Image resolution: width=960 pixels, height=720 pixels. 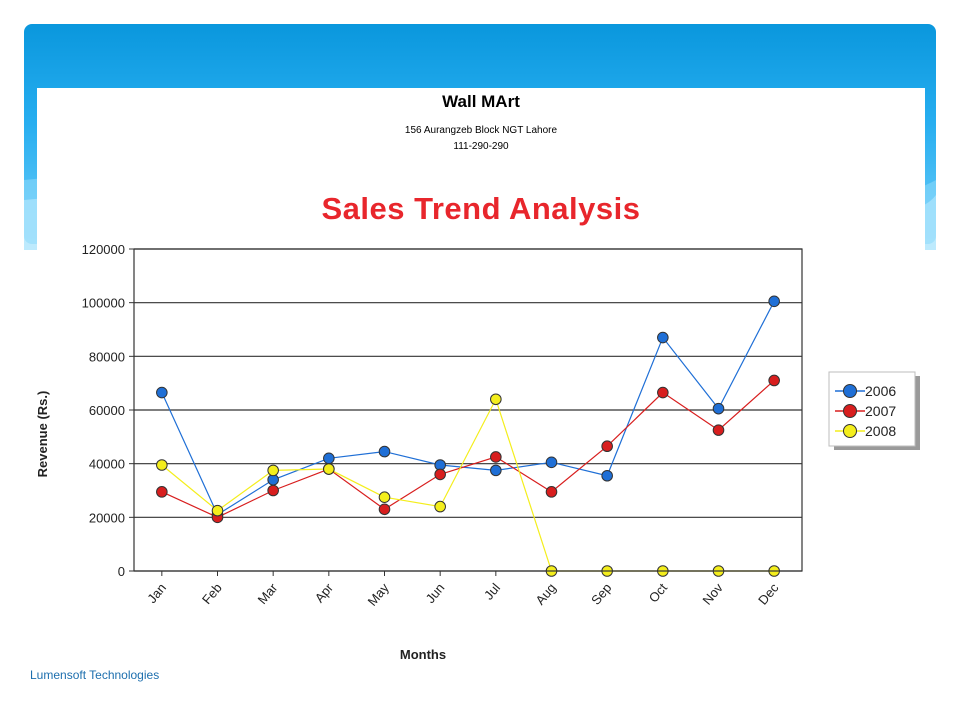 What do you see at coordinates (880, 431) in the screenshot?
I see `legend-label: 2008` at bounding box center [880, 431].